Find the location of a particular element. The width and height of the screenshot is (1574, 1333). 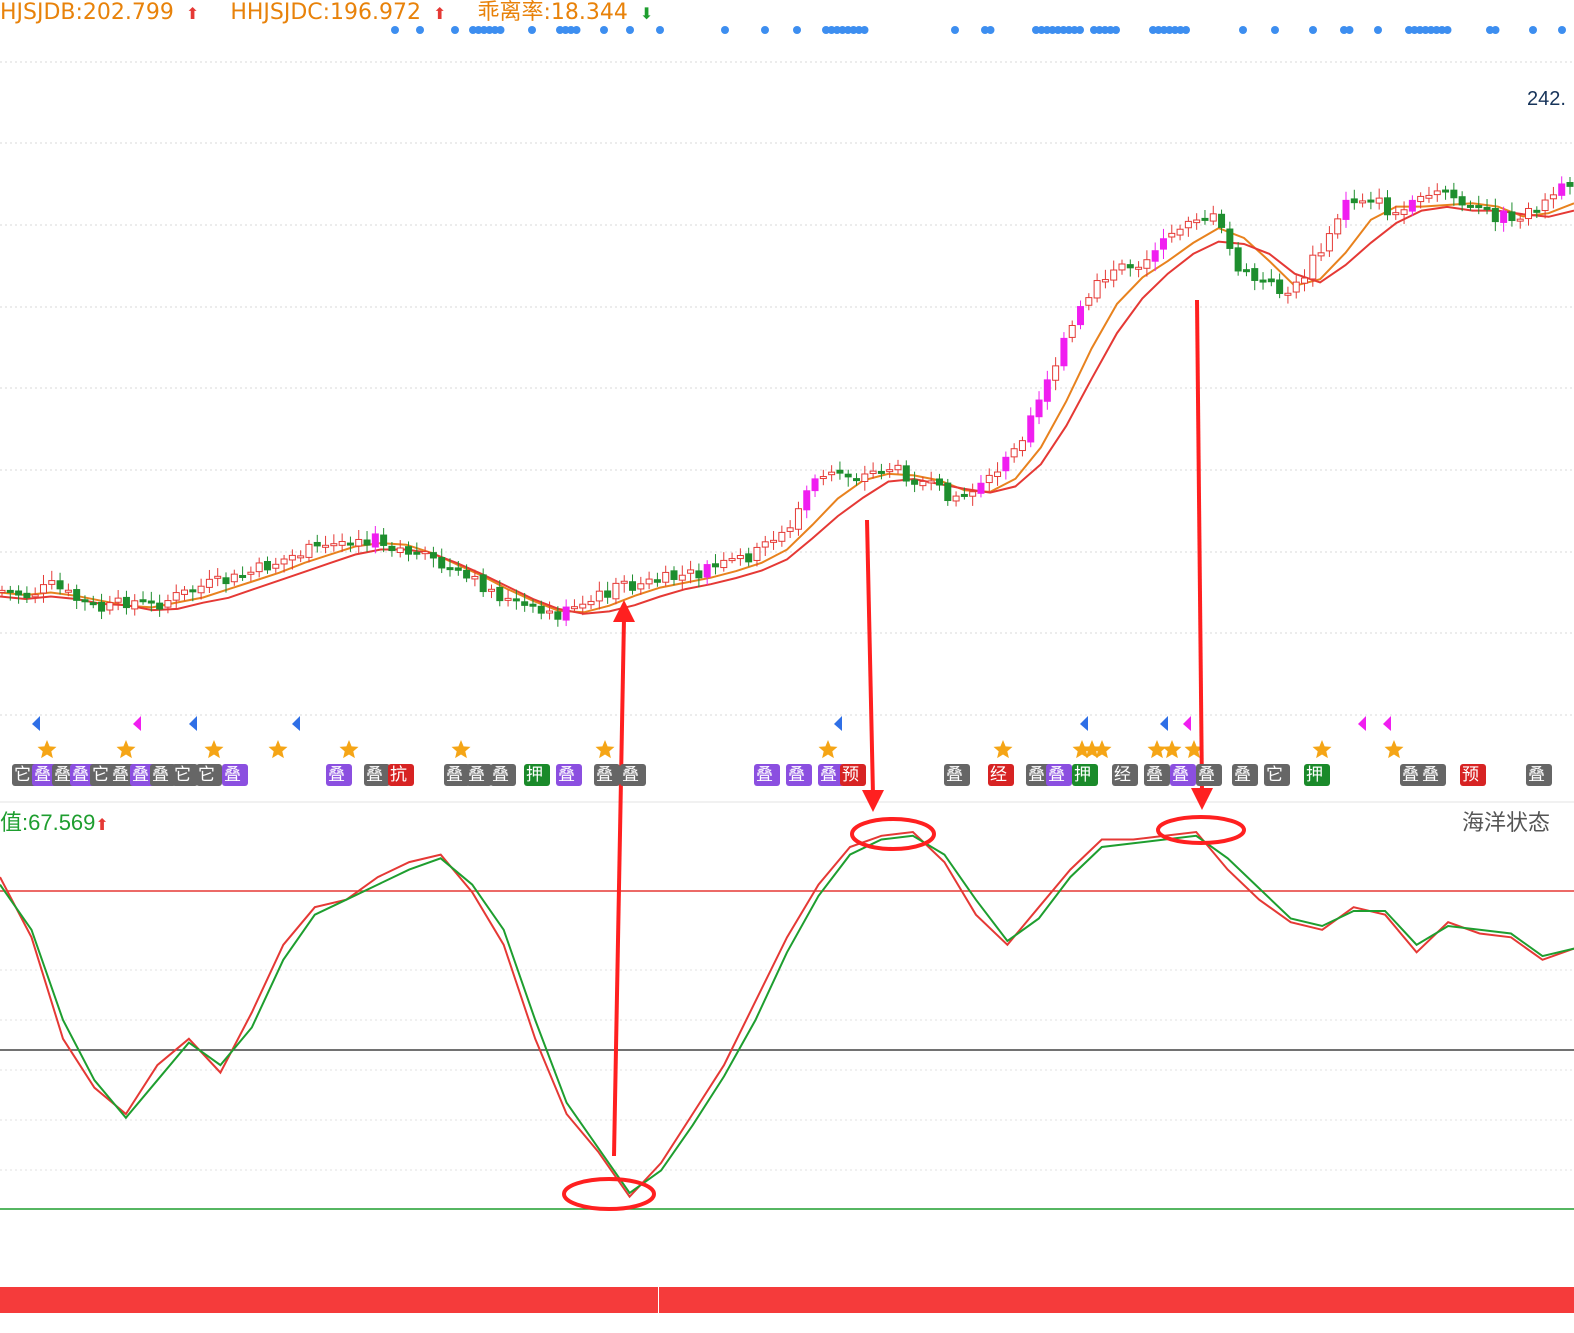

signal-tag: 抗 is located at coordinates (401, 775).